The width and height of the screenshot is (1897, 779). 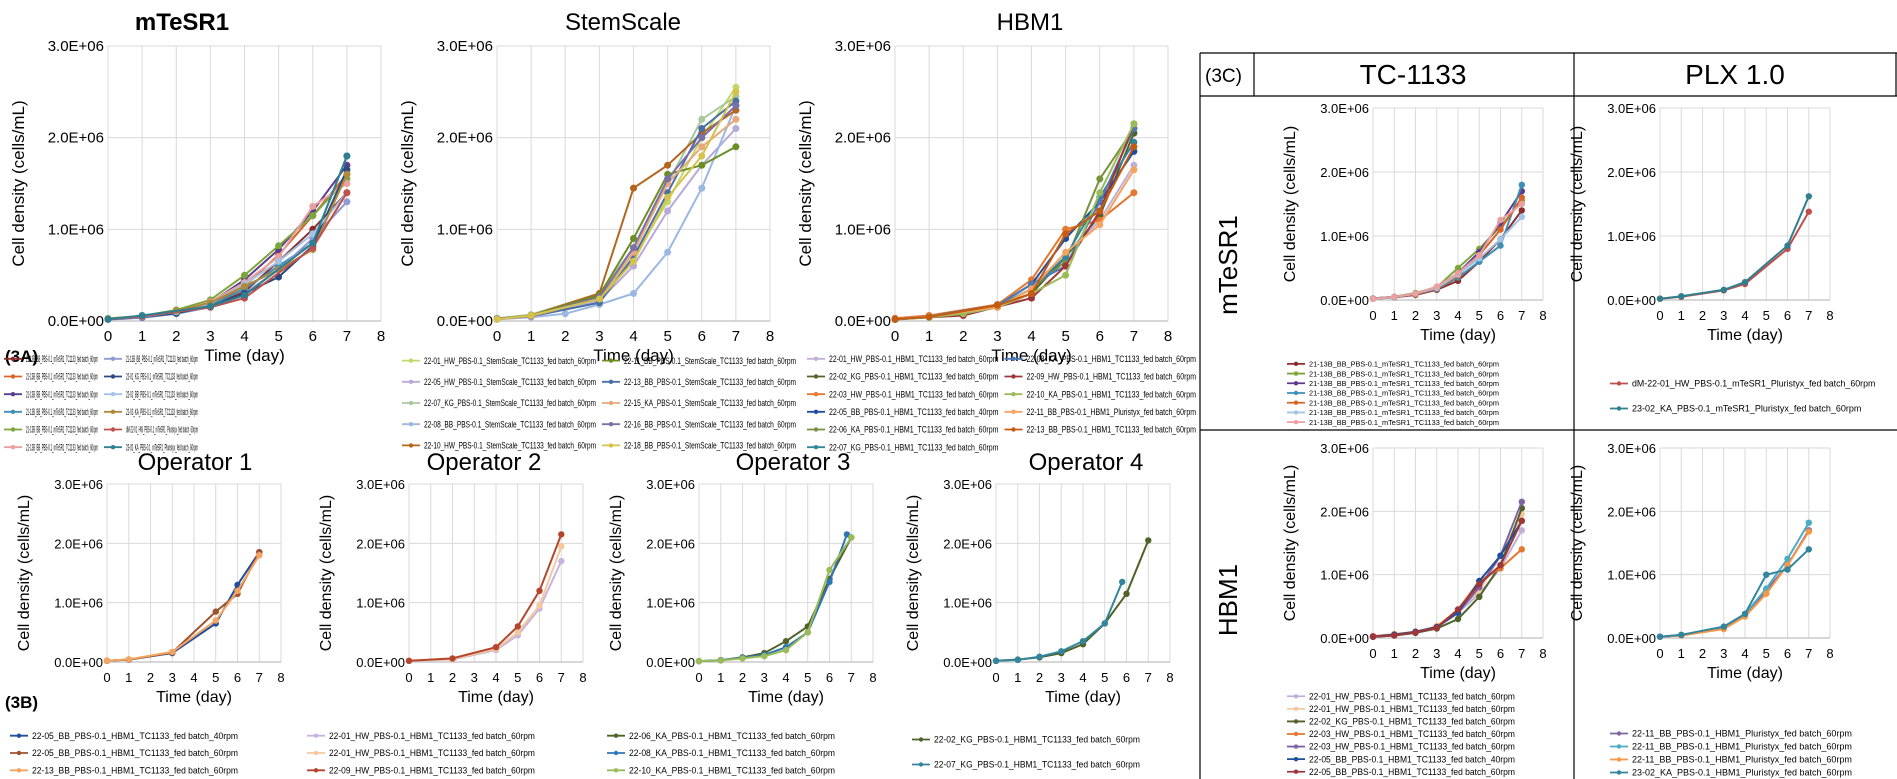 What do you see at coordinates (793, 462) in the screenshot?
I see `chart-title: Operator 3` at bounding box center [793, 462].